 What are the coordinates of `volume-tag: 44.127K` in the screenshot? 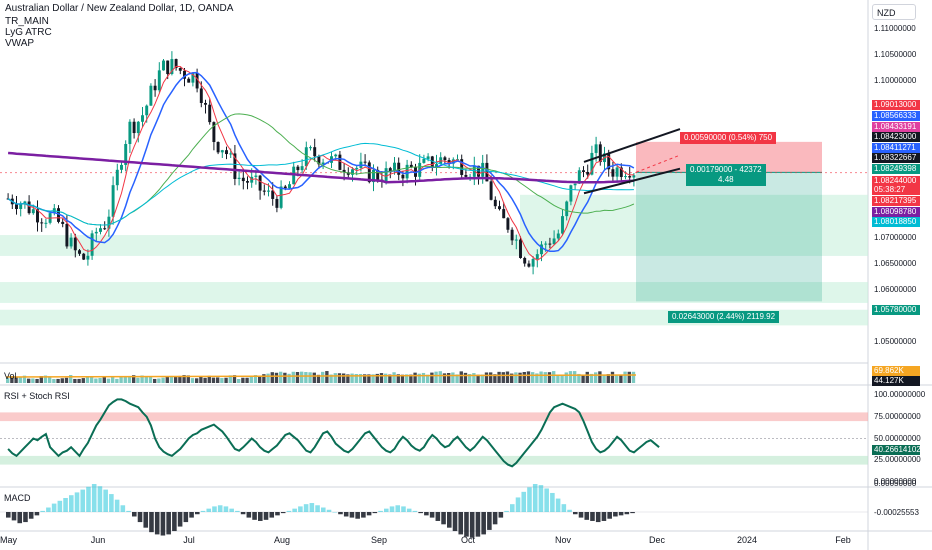 It's located at (896, 381).